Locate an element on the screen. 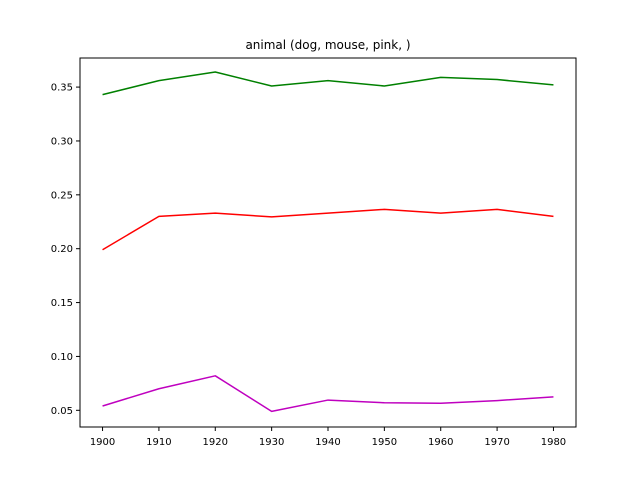 The image size is (640, 480). x-tick-label: 1950 is located at coordinates (384, 442).